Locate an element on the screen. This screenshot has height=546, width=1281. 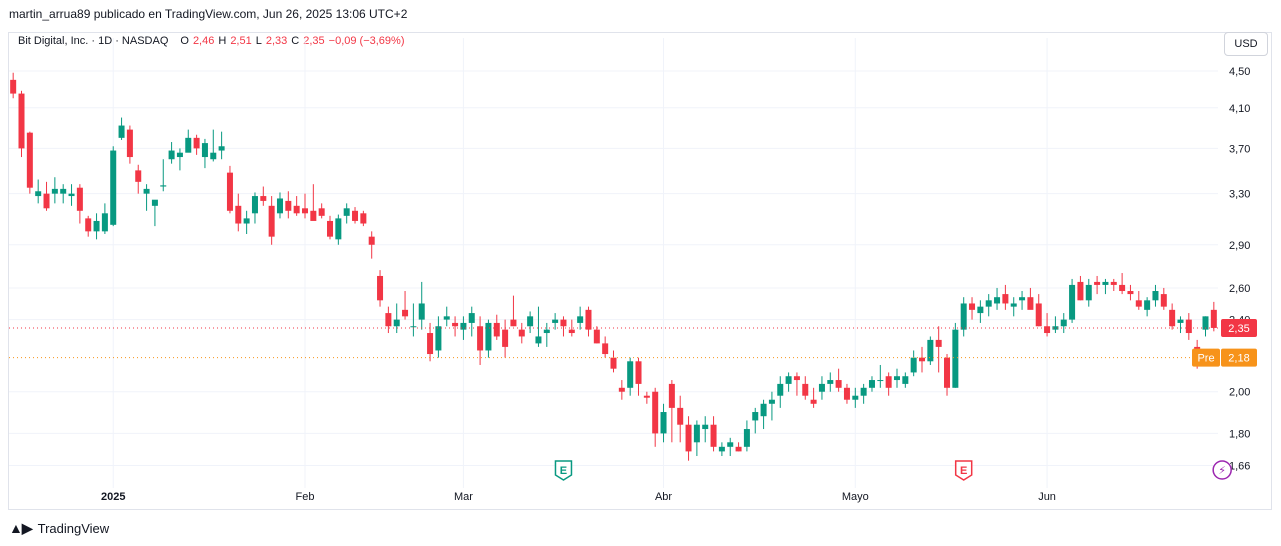
tradingview-logo-text: TradingView is located at coordinates (73, 528).